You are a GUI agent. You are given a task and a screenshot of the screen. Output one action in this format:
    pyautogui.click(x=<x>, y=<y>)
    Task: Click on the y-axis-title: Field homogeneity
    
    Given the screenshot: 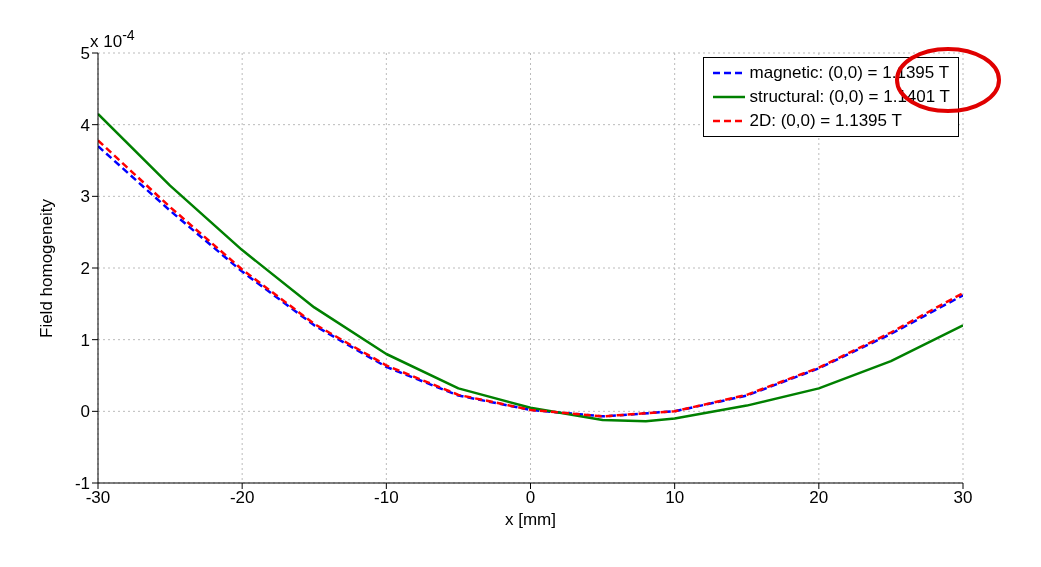 What is the action you would take?
    pyautogui.click(x=47, y=268)
    